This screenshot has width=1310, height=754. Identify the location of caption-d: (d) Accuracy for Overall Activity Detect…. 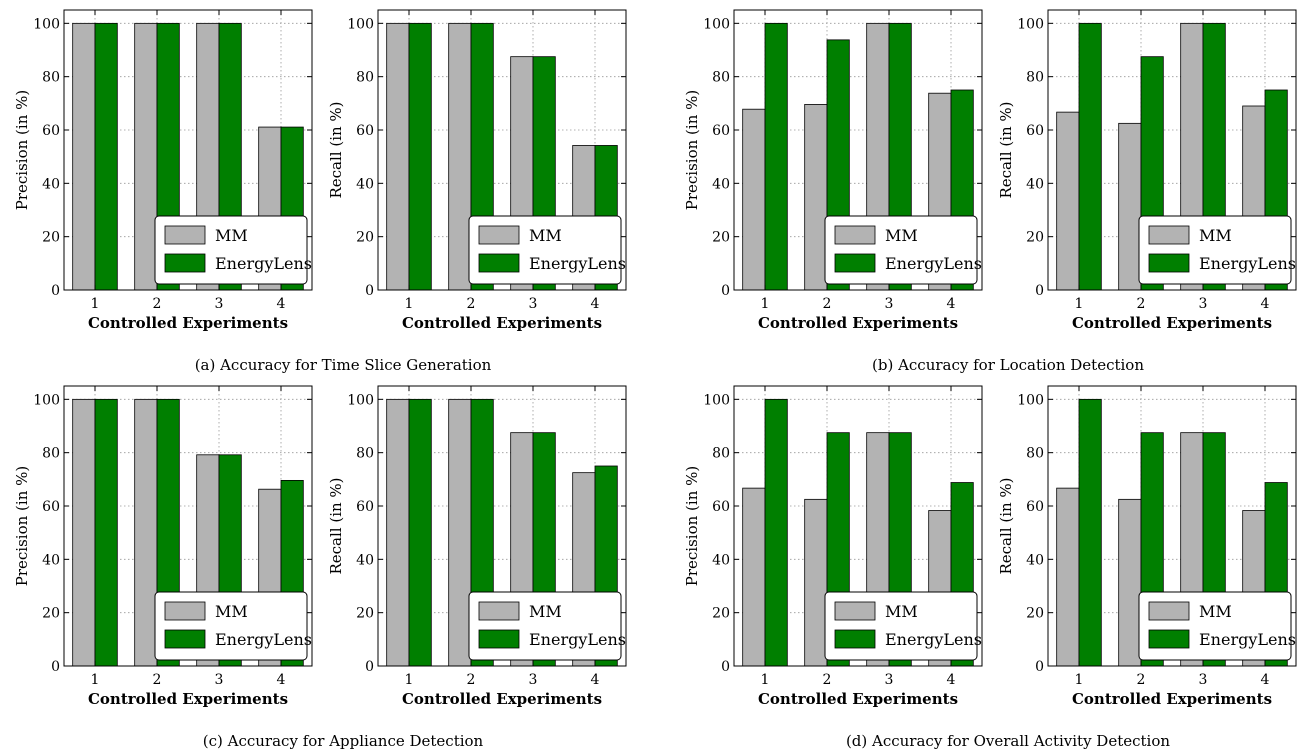
(1008, 741).